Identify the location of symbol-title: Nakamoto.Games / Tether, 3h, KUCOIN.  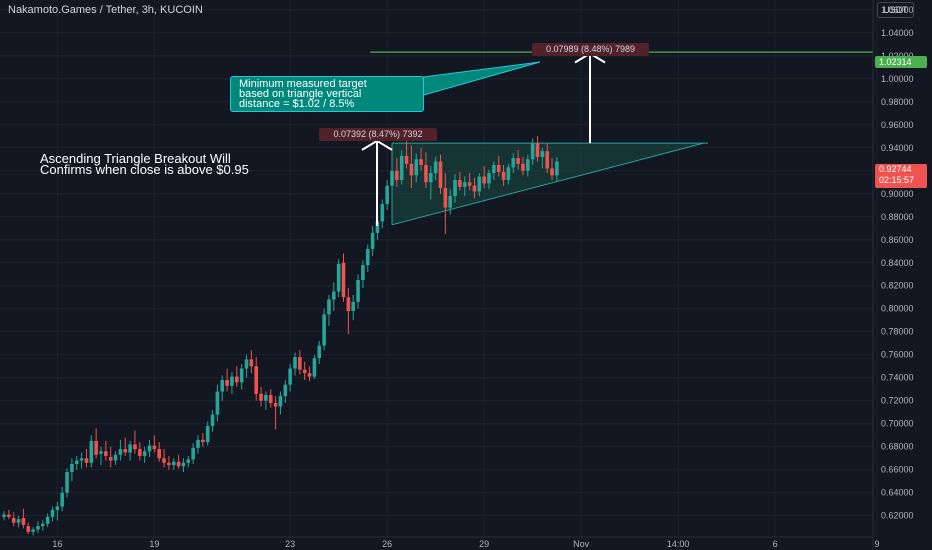
(105, 10).